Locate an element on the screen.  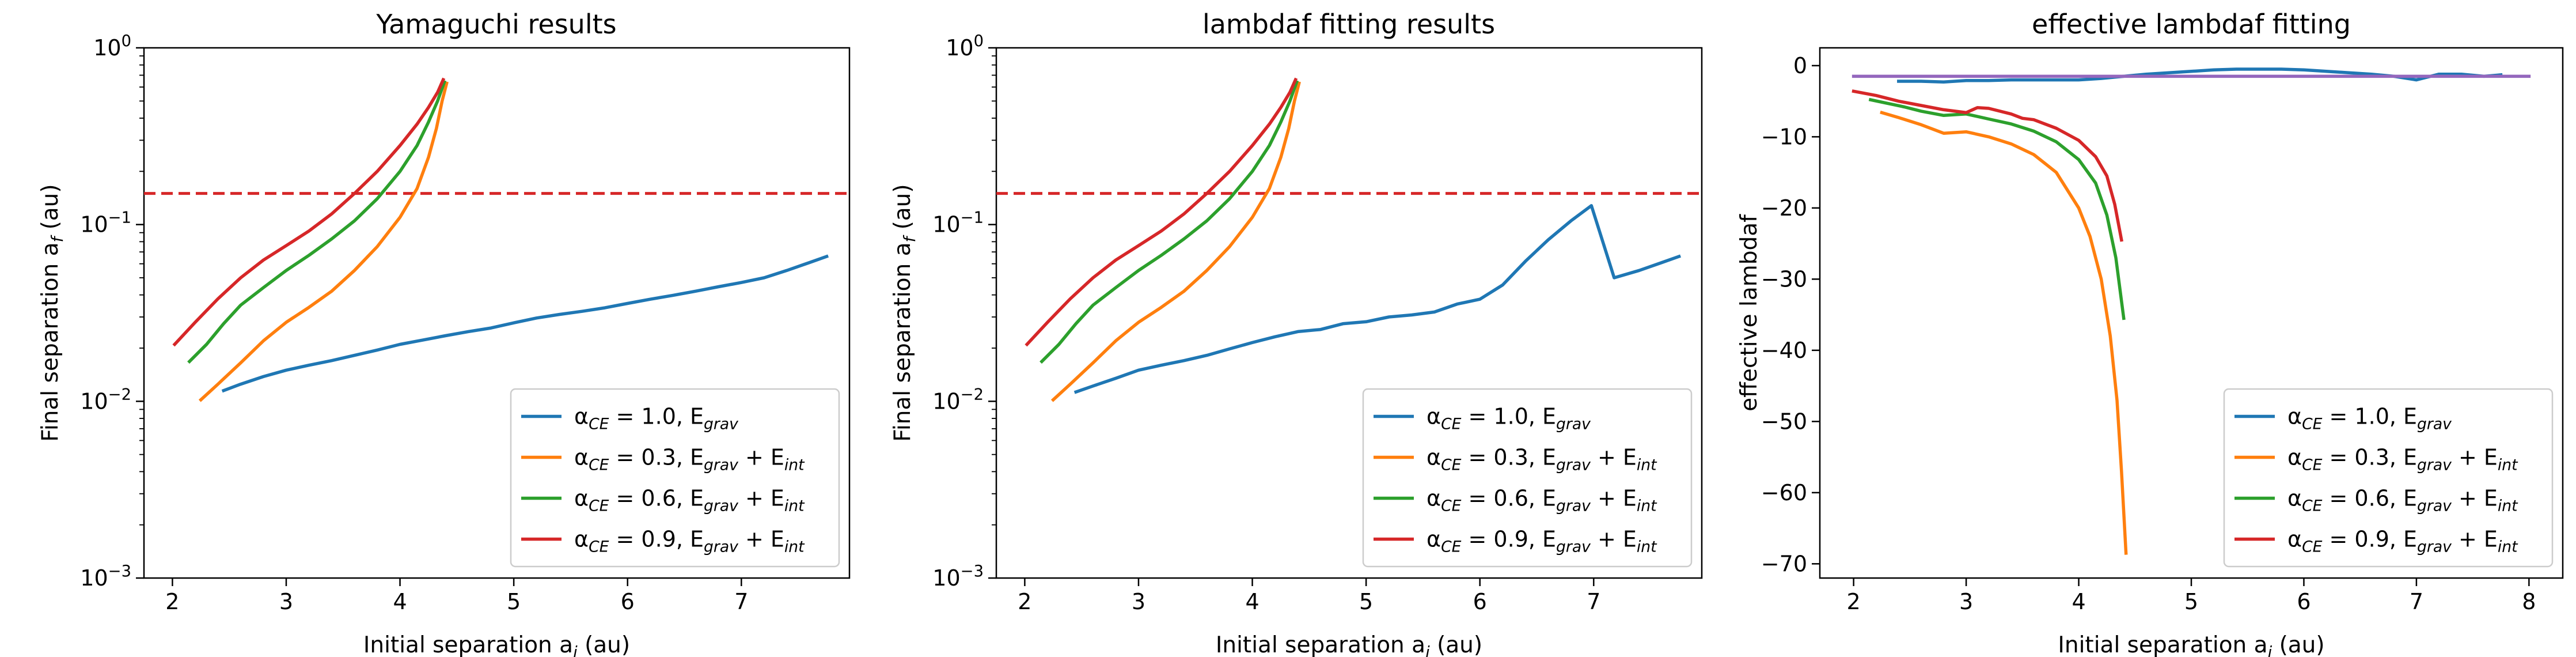
y-tick-label: 0 is located at coordinates (1800, 65).